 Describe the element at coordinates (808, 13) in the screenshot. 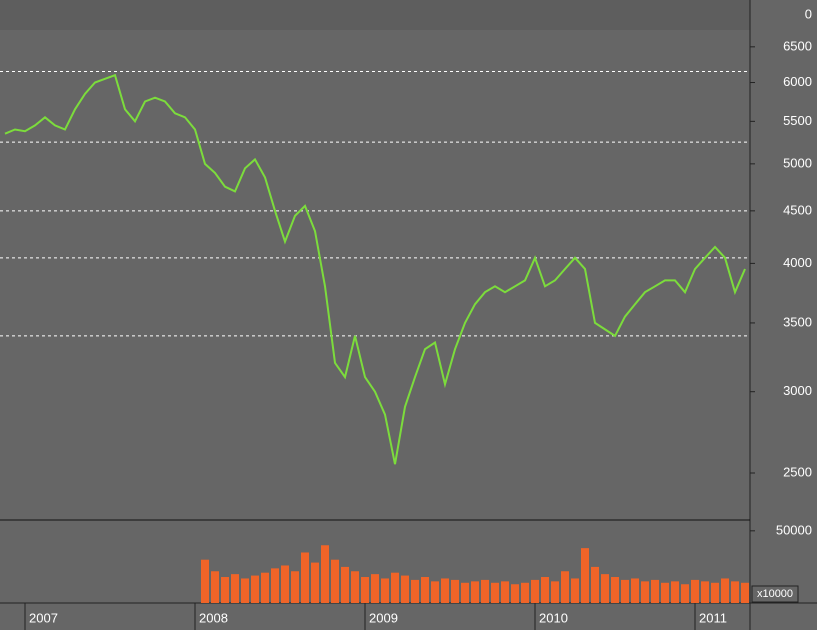

I see `signal-tick-label: 0` at that location.